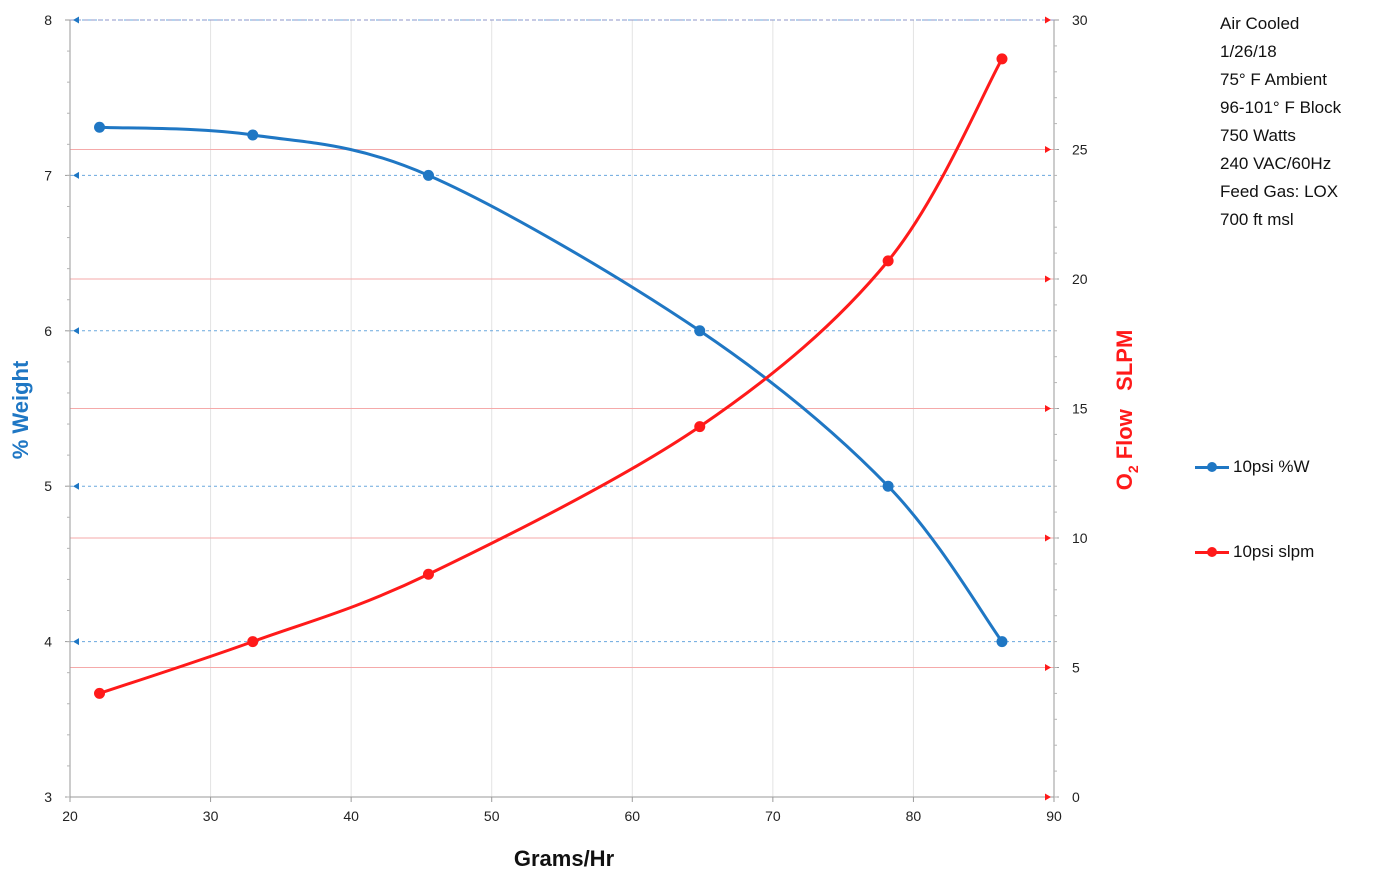  Describe the element at coordinates (1076, 668) in the screenshot. I see `right-y-tick-label: 5` at that location.